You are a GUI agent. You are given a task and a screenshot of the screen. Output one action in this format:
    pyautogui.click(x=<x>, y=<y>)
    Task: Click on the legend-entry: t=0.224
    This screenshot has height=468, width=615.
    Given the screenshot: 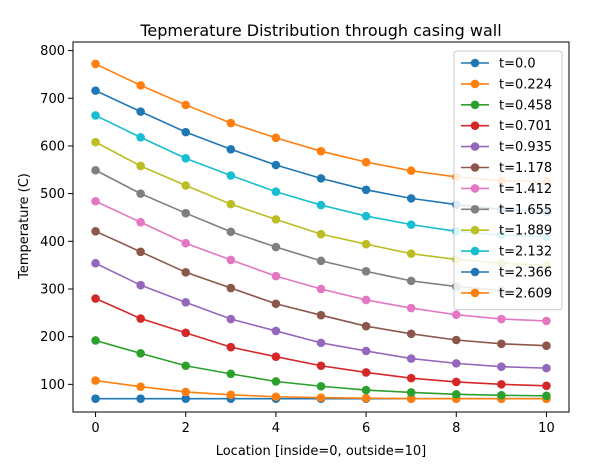 What is the action you would take?
    pyautogui.click(x=506, y=84)
    